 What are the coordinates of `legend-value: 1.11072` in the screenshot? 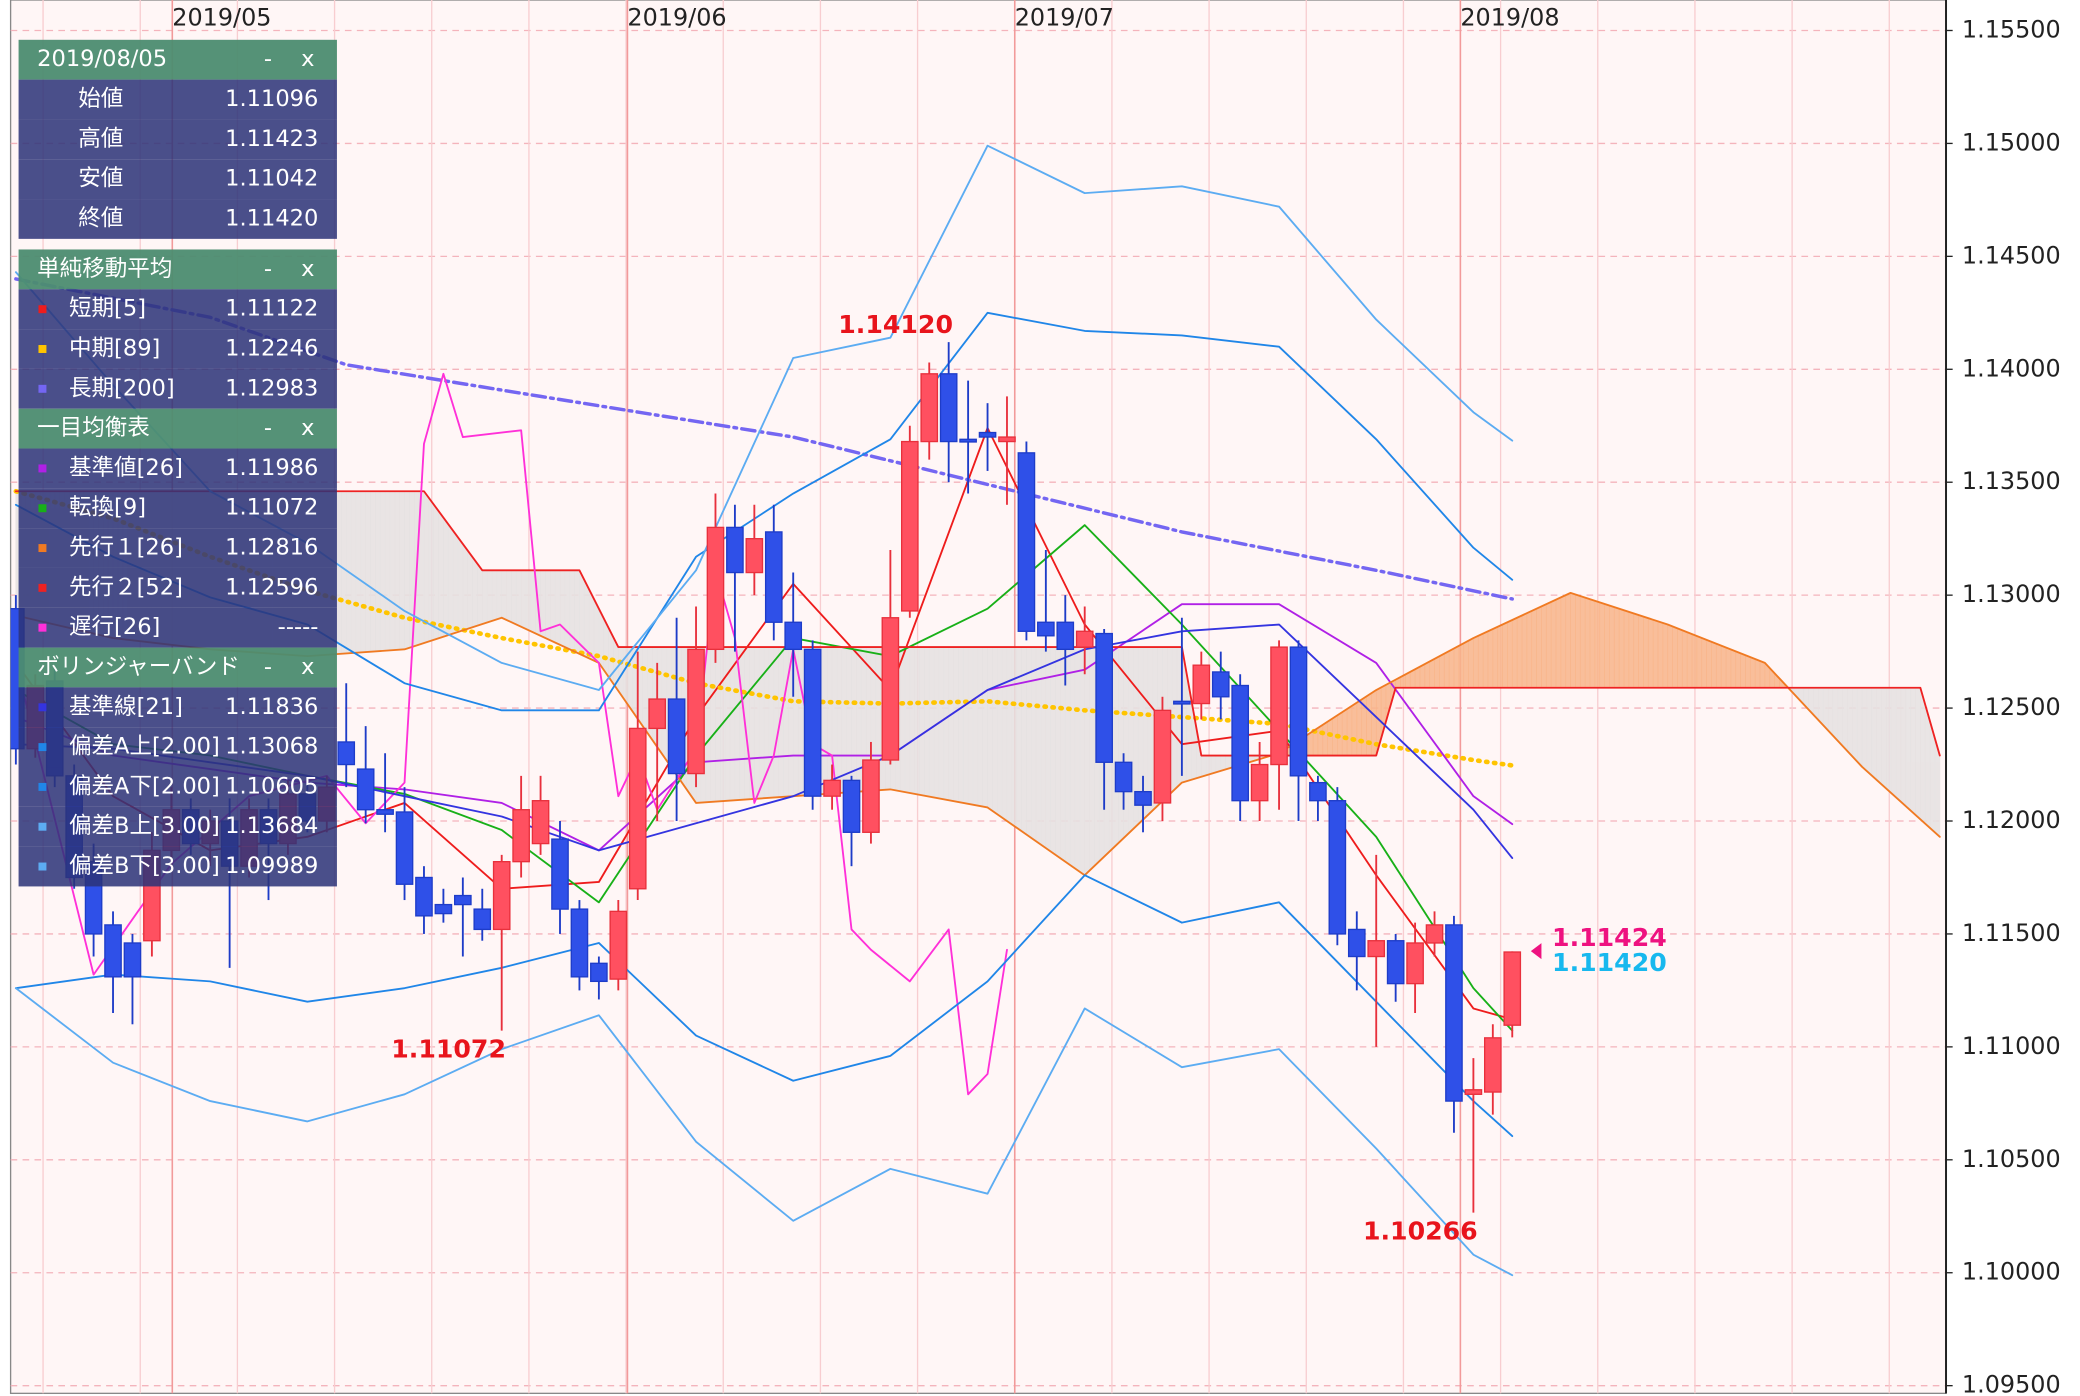 It's located at (271, 508).